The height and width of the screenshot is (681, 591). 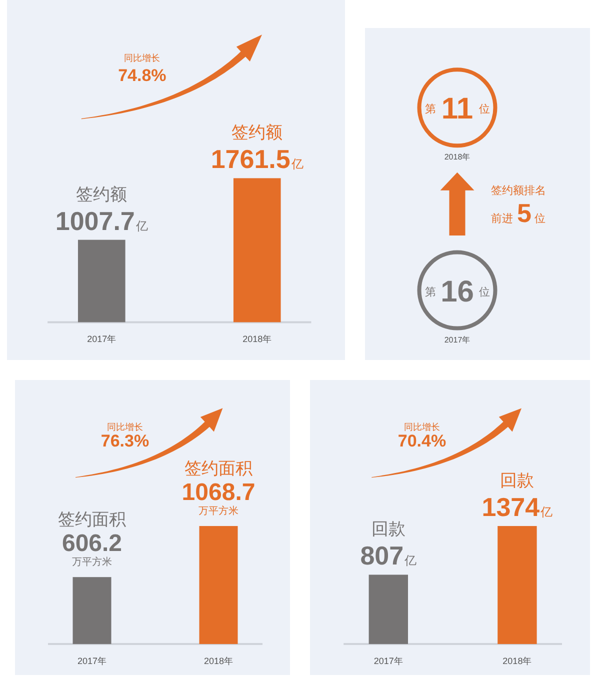 What do you see at coordinates (92, 562) in the screenshot?
I see `annotation: 万平方米` at bounding box center [92, 562].